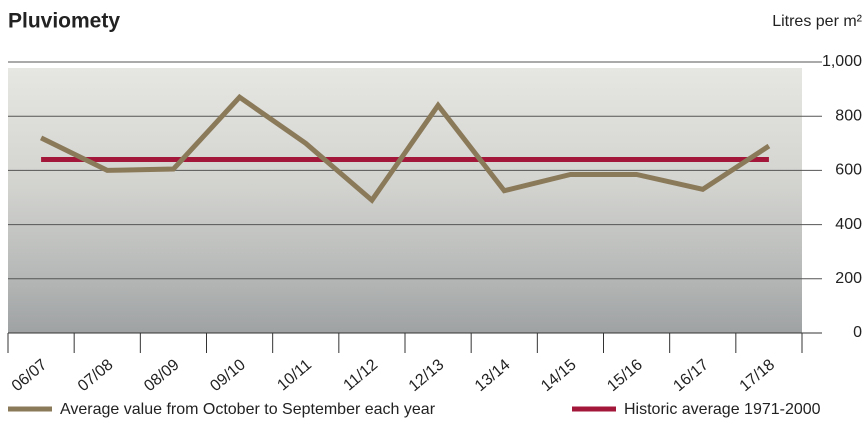 The image size is (864, 429). What do you see at coordinates (96, 375) in the screenshot?
I see `x-tick-label: 07/08` at bounding box center [96, 375].